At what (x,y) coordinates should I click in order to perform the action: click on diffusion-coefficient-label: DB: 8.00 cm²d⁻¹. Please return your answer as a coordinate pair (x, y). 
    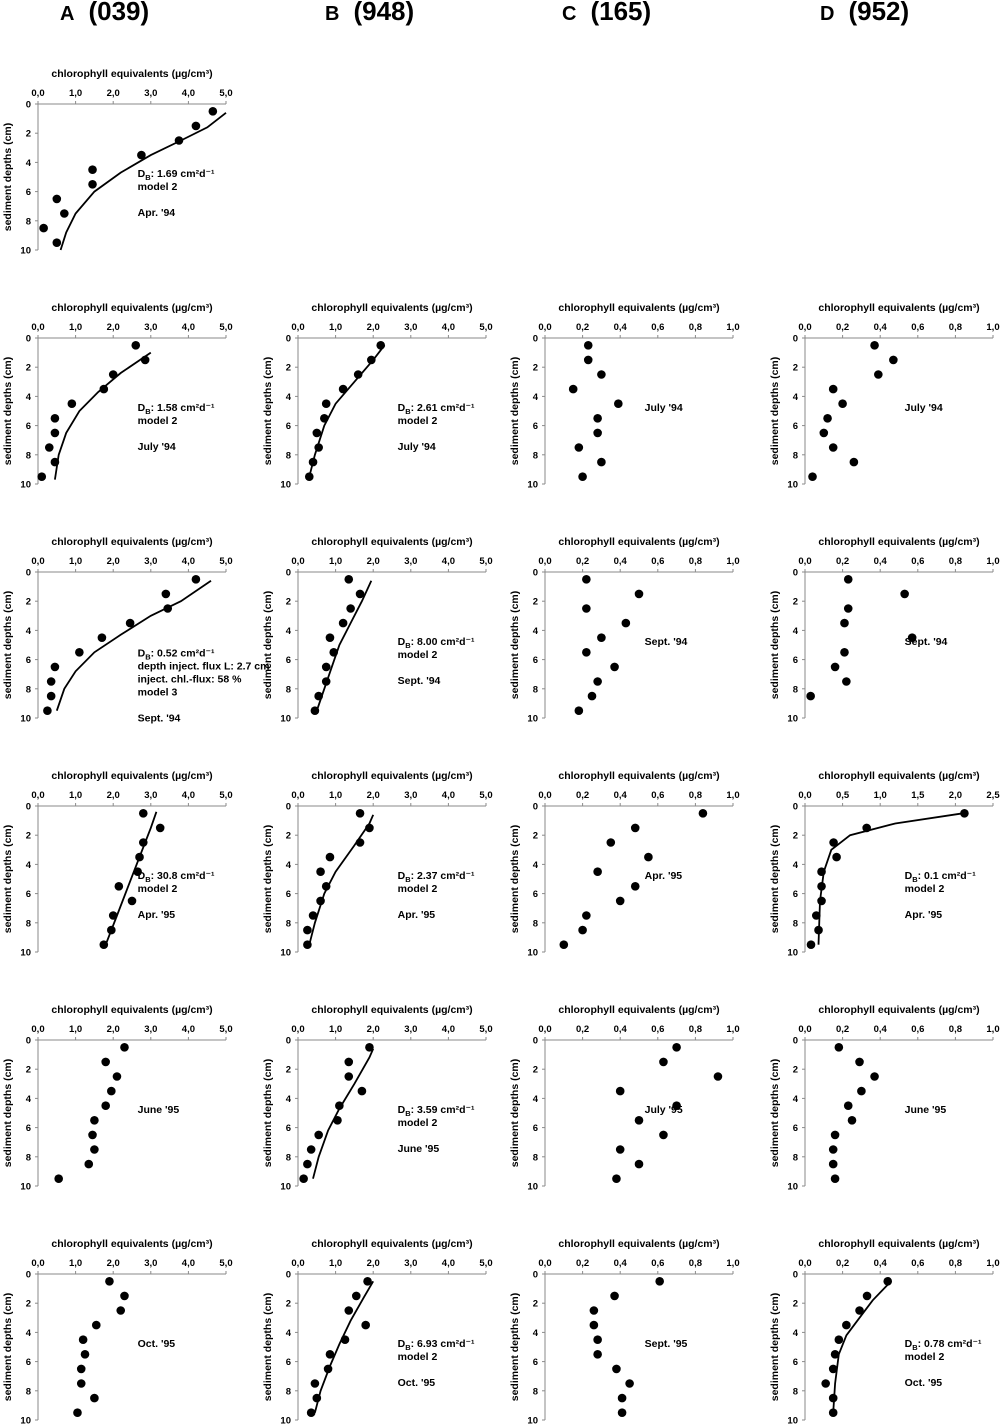
    Looking at the image, I should click on (436, 643).